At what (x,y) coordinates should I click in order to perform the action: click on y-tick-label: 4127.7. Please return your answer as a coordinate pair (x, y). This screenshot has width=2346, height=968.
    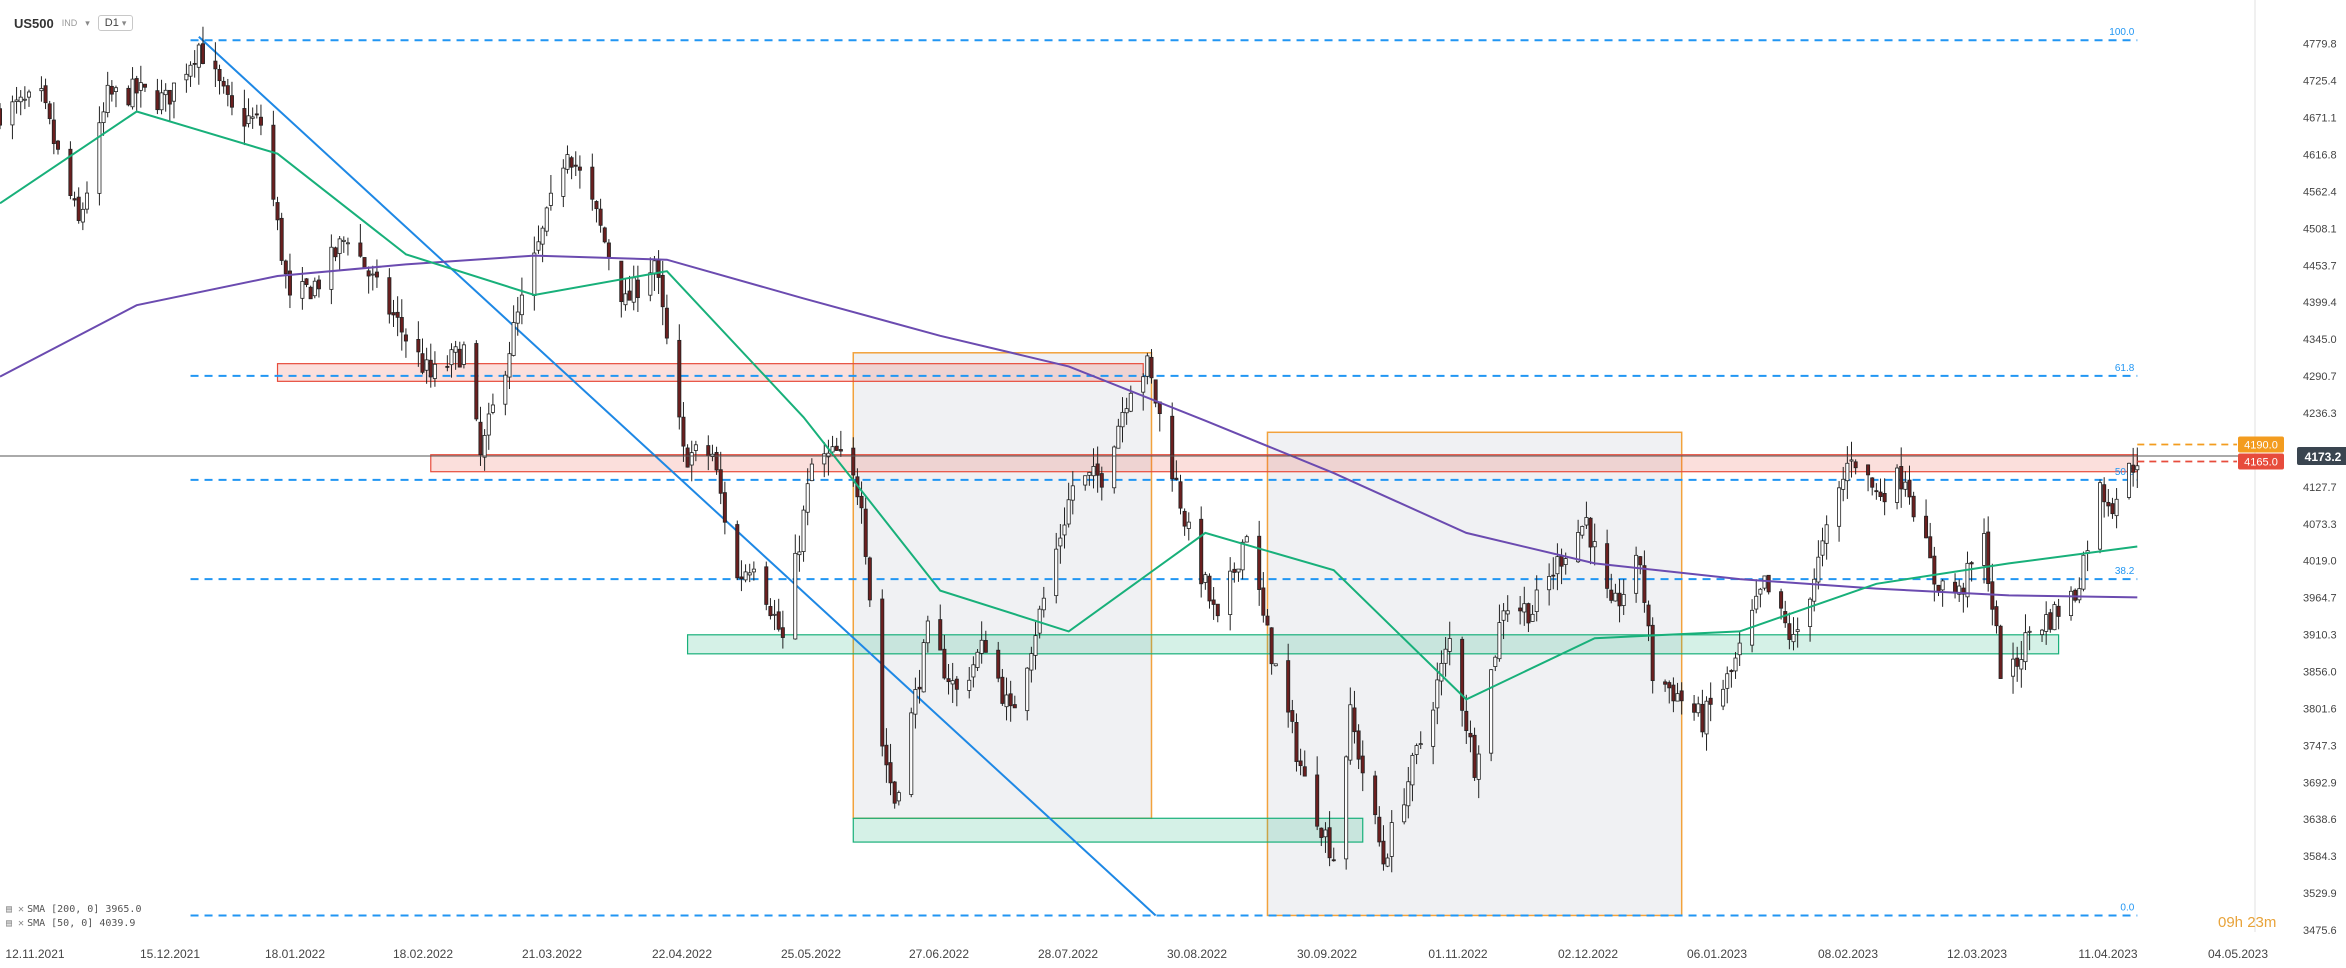
    Looking at the image, I should click on (2320, 488).